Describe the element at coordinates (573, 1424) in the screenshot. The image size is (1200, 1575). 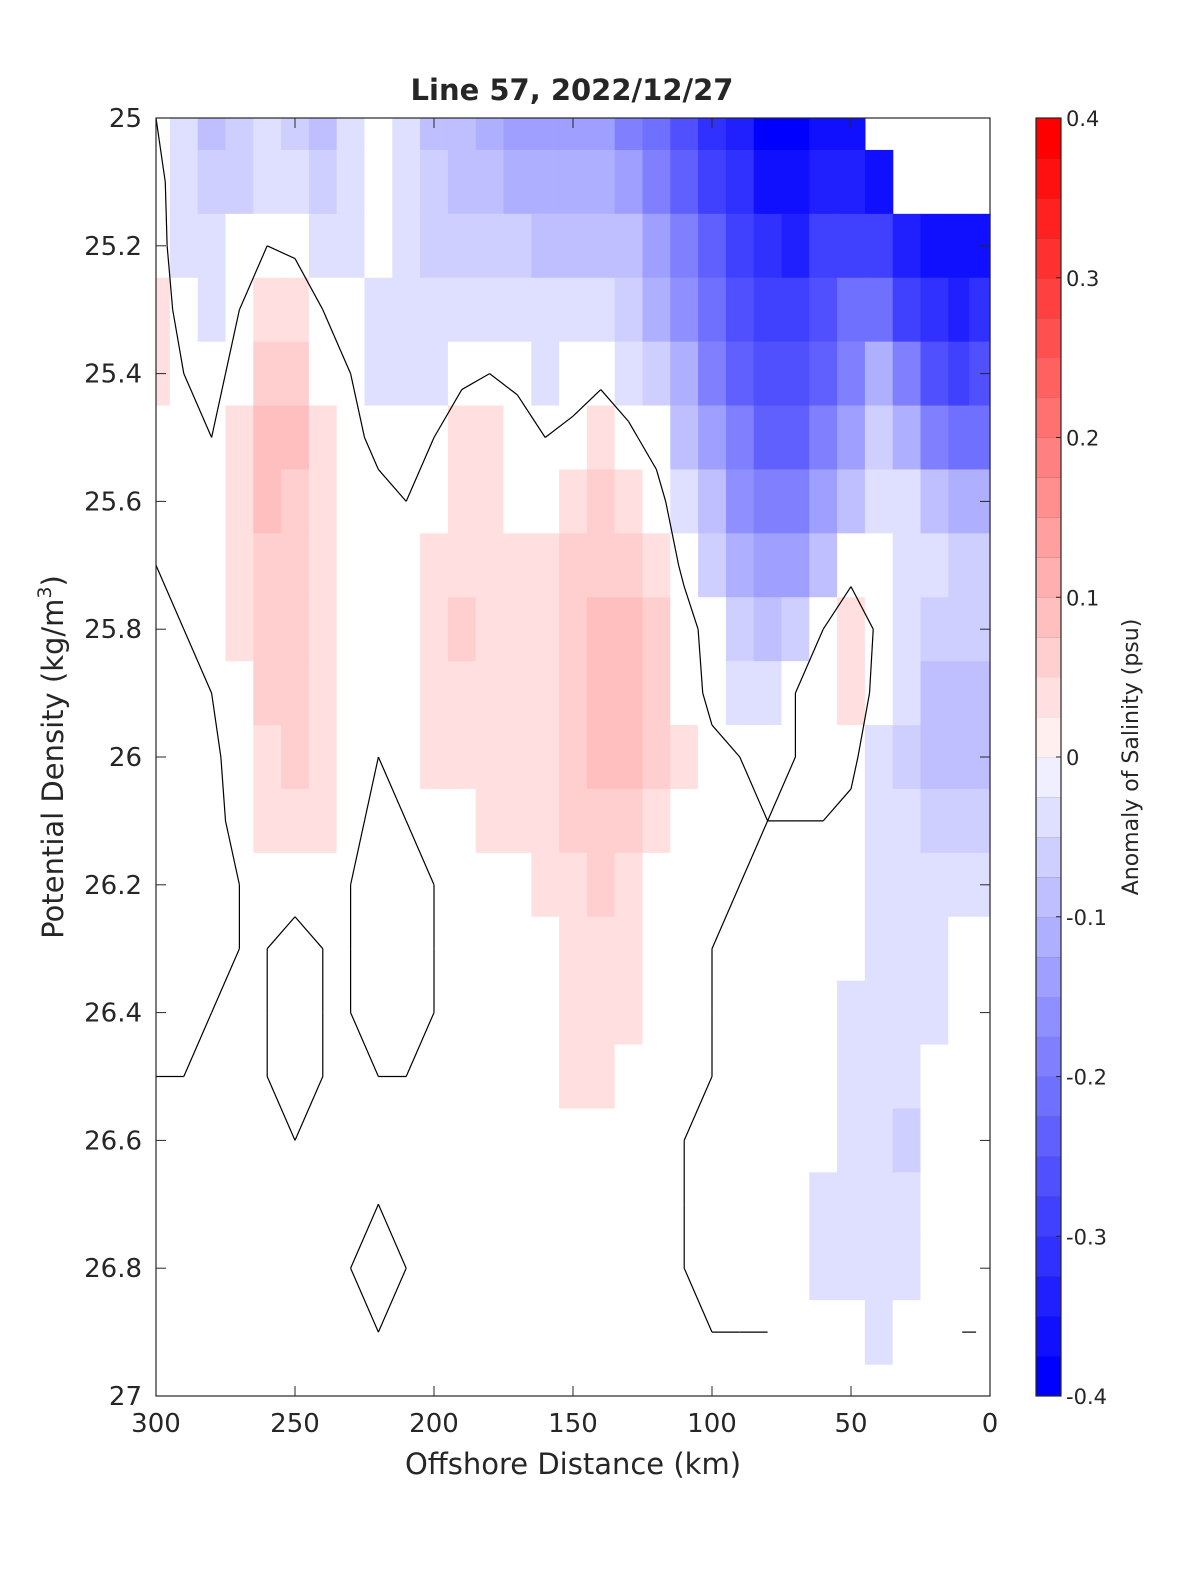
I see `x-tick-label: 150` at that location.